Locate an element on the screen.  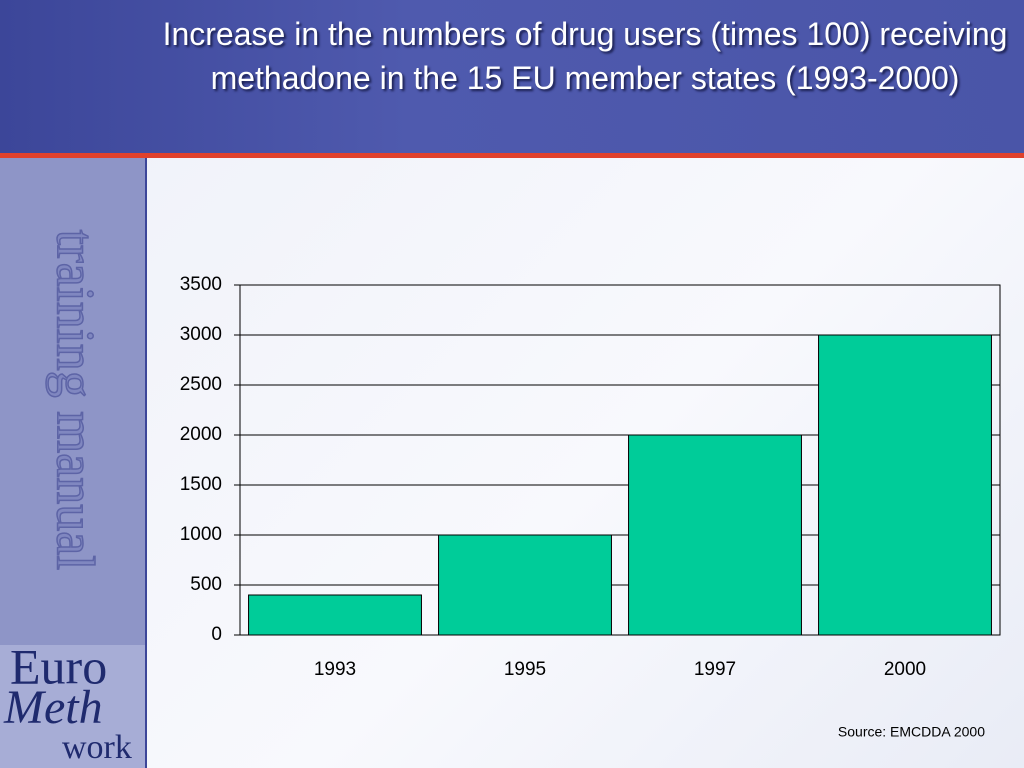
x-tick-label: 1993 is located at coordinates (335, 669).